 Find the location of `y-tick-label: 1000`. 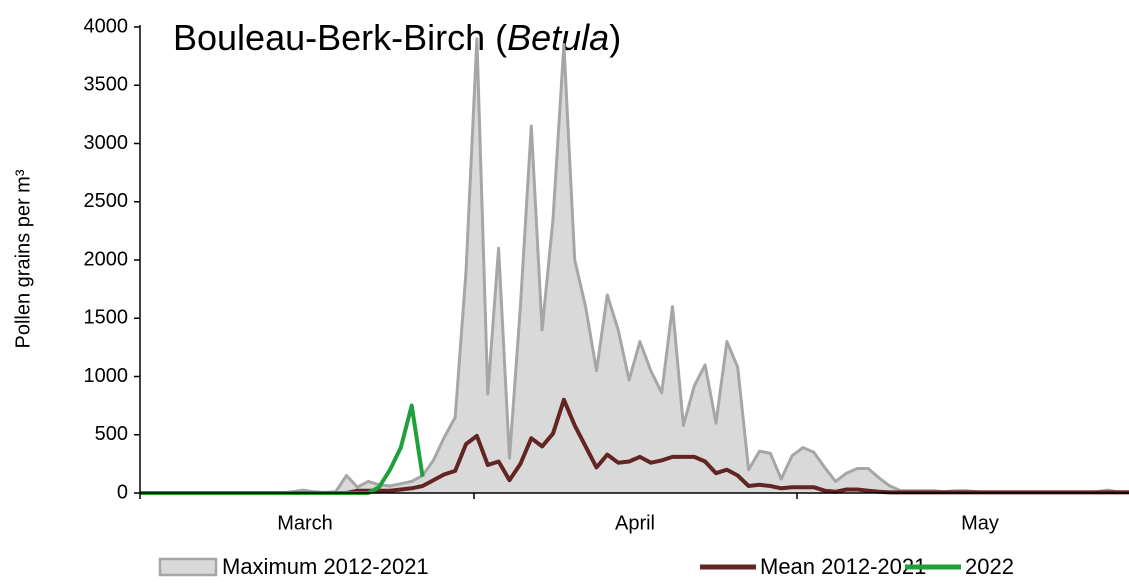

y-tick-label: 1000 is located at coordinates (106, 376).